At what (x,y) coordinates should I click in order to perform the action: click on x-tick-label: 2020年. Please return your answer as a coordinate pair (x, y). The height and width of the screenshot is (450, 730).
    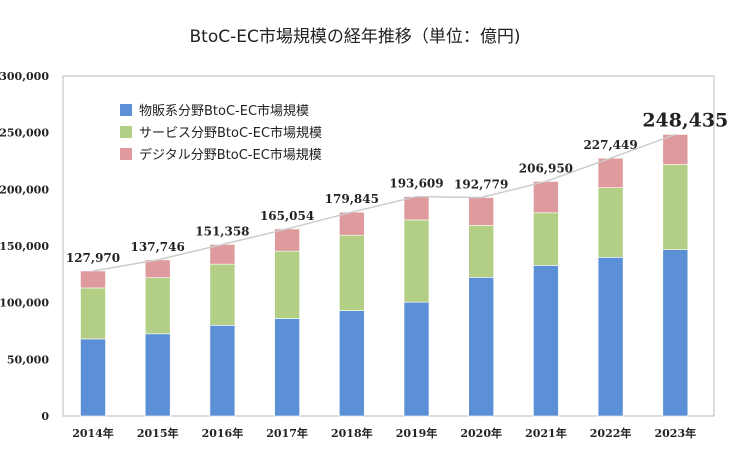
    Looking at the image, I should click on (481, 433).